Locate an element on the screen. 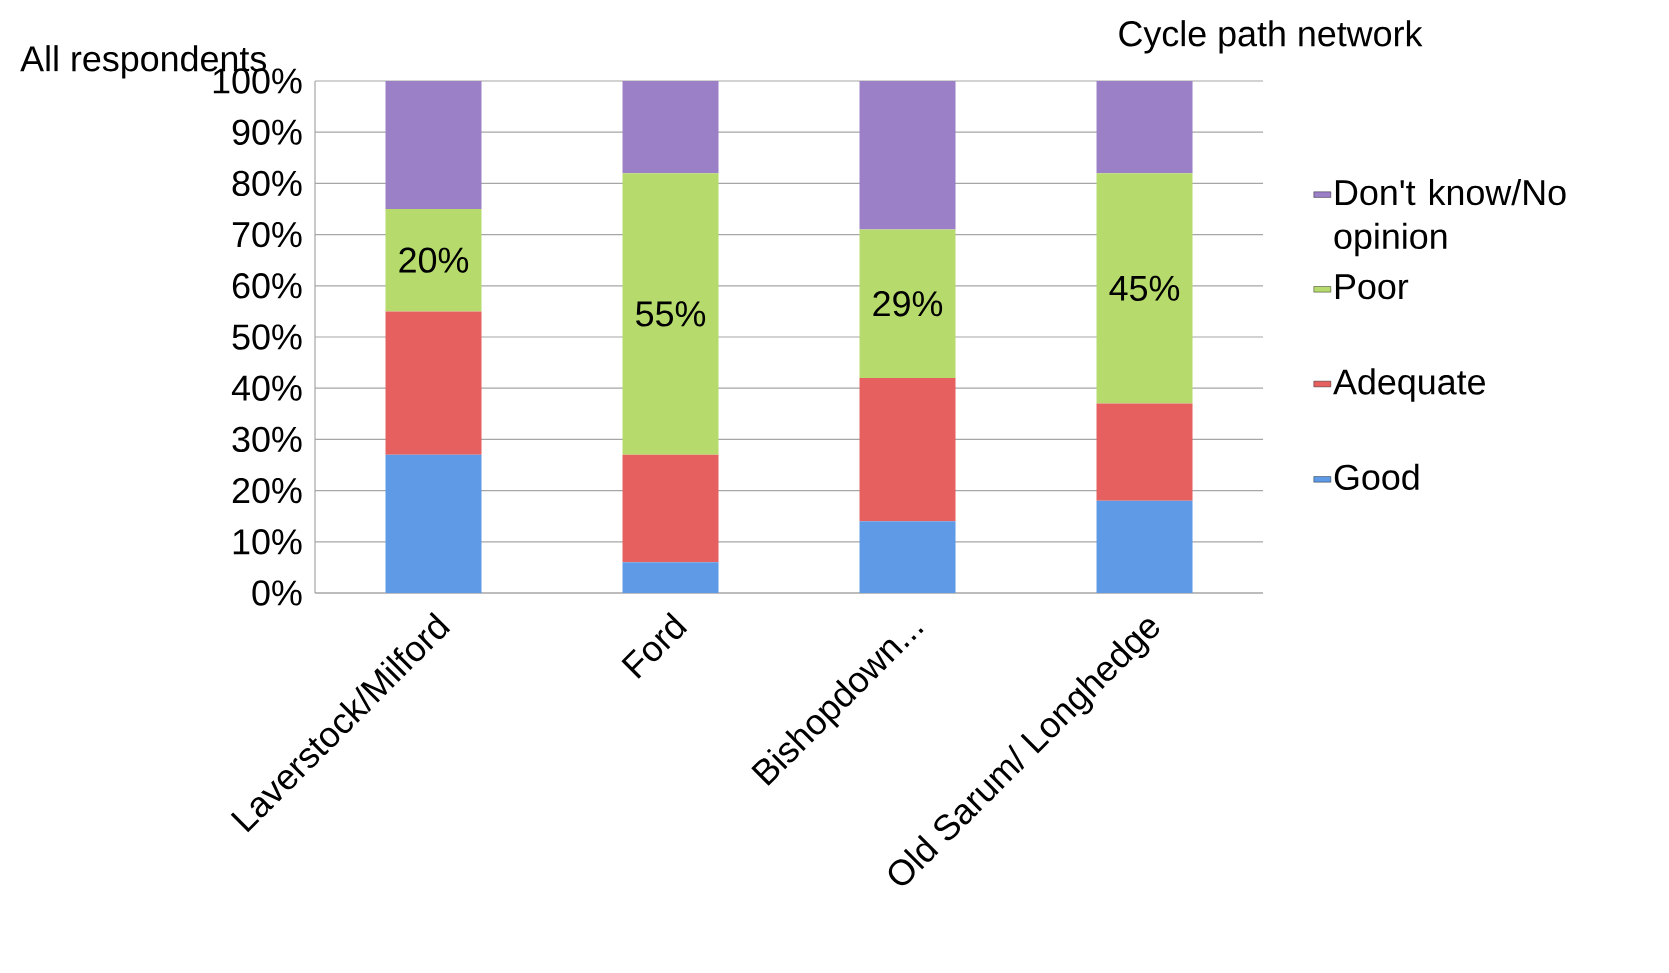  y-tick-label: 90% is located at coordinates (267, 132).